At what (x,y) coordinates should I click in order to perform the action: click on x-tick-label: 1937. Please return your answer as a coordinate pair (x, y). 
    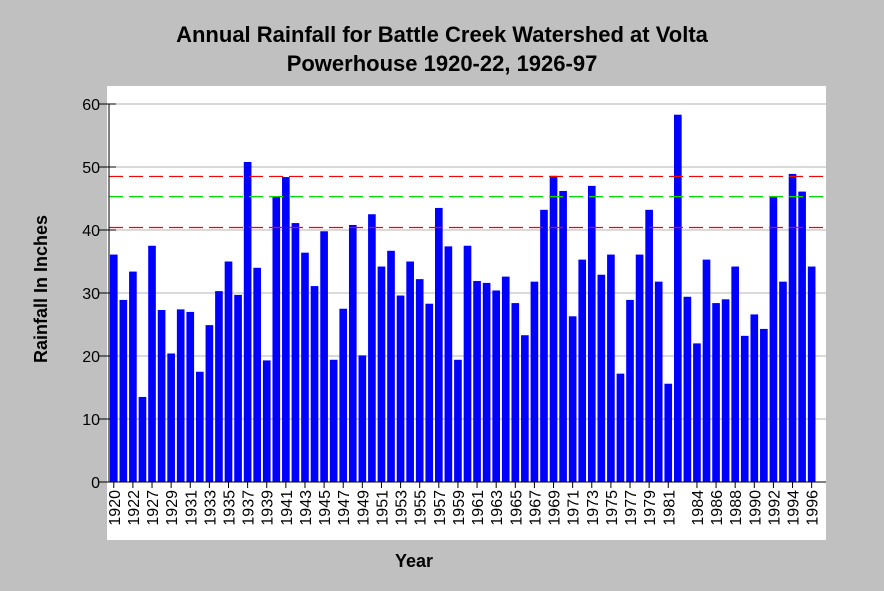
    Looking at the image, I should click on (249, 508).